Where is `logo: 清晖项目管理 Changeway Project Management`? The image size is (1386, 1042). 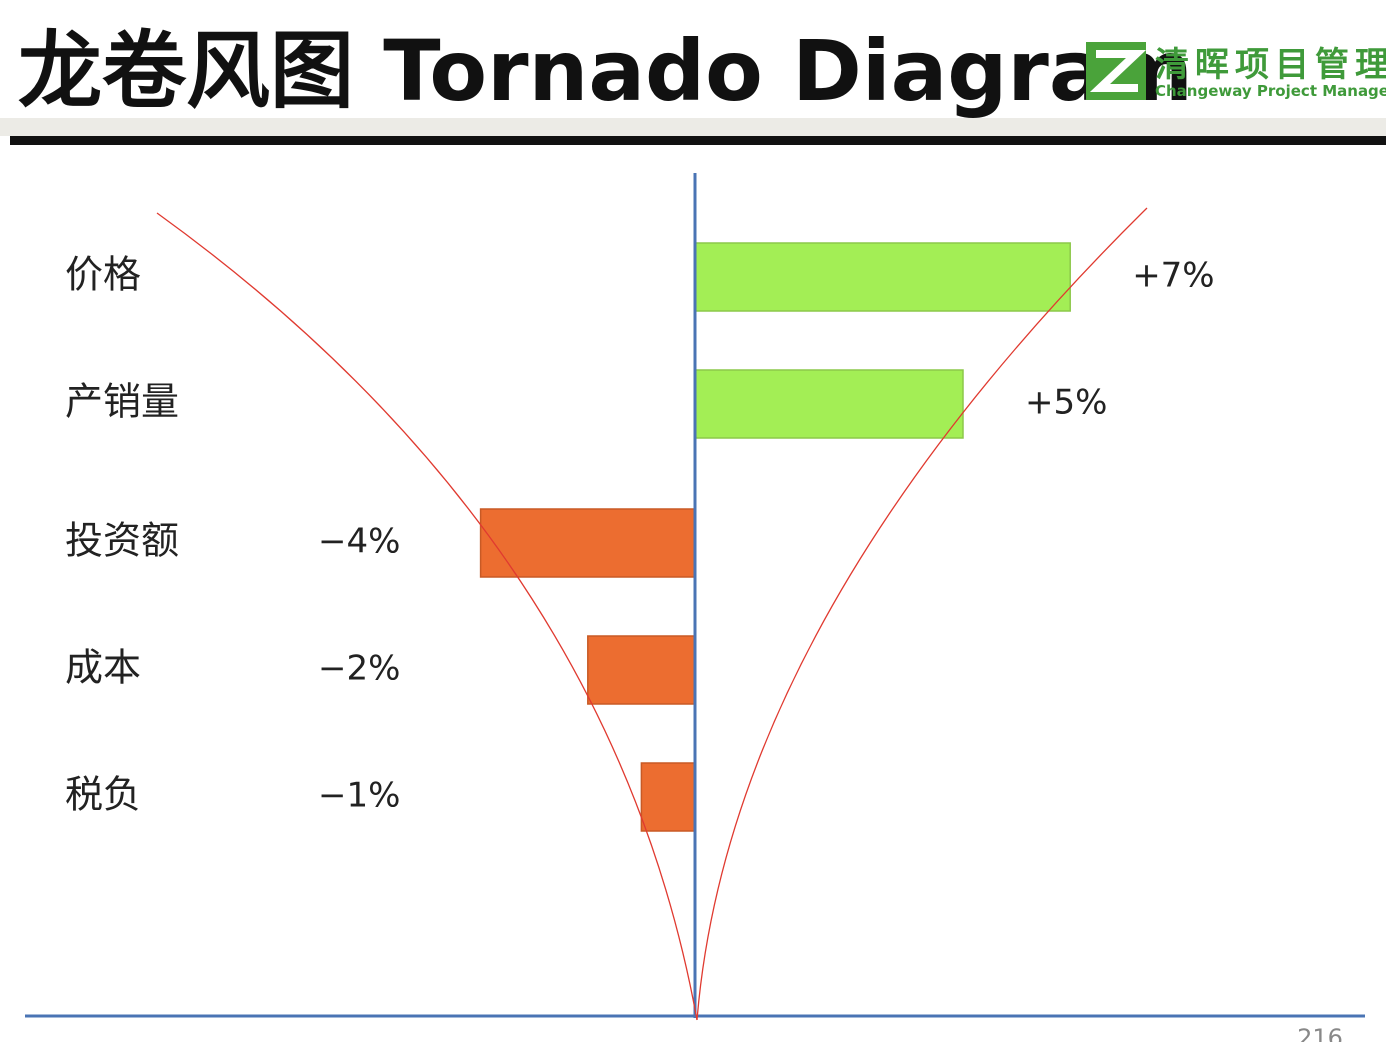
logo: 清晖项目管理 Changeway Project Management is located at coordinates (1236, 71).